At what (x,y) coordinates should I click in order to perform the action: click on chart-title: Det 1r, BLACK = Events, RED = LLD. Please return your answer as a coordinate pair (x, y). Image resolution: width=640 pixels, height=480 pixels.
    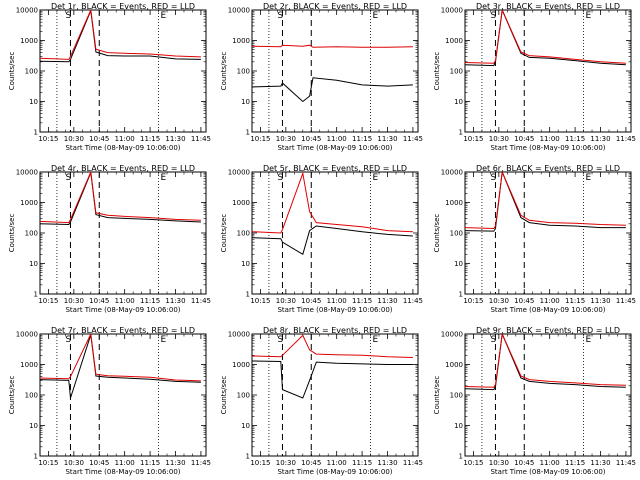
    Looking at the image, I should click on (123, 6).